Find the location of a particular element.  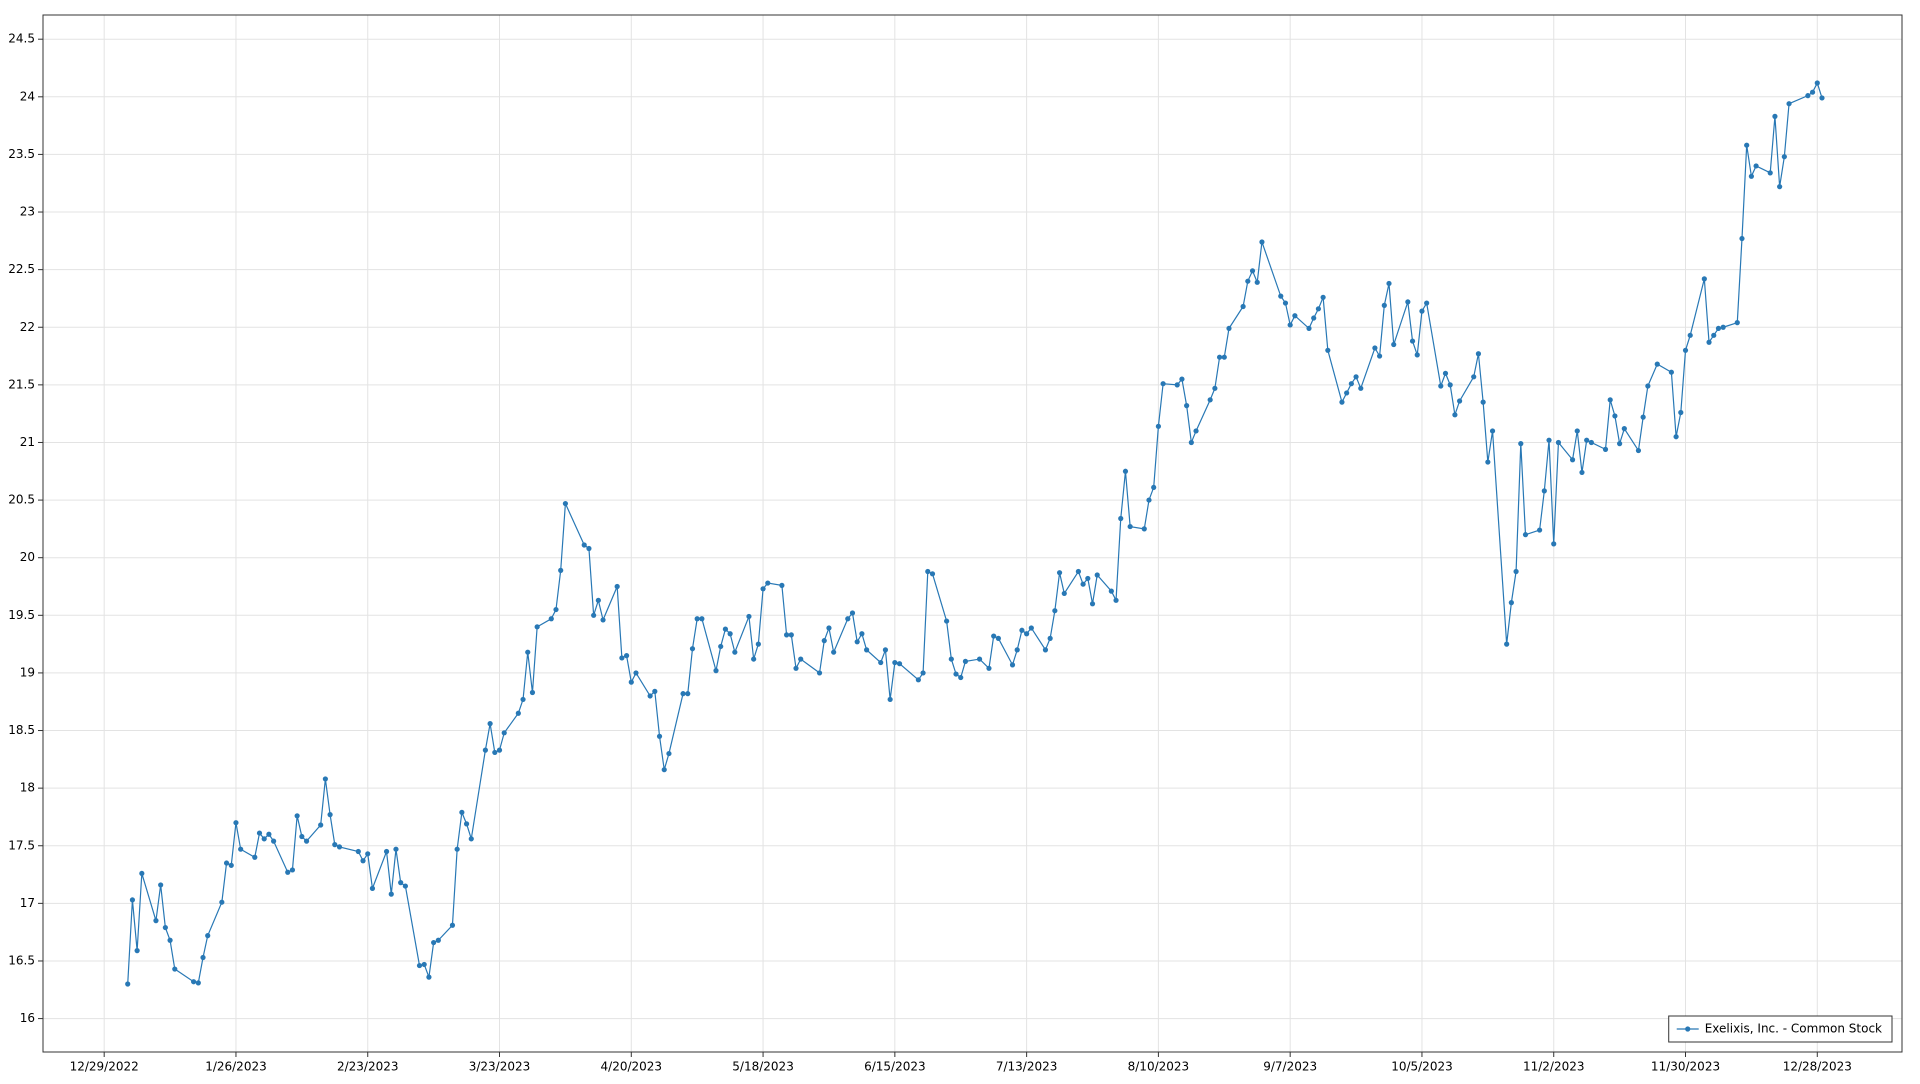

y-tick-label: 16.5 is located at coordinates (21, 960).